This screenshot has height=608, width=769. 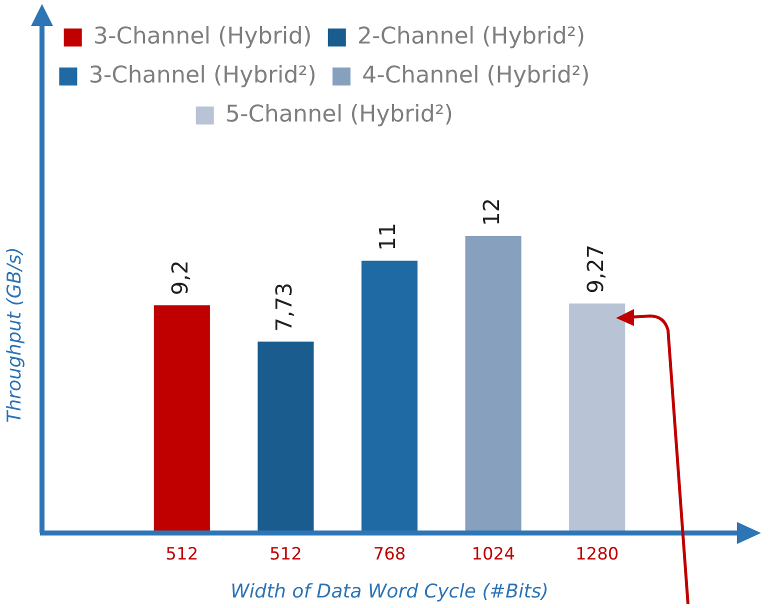 I want to click on x-tick-label: 768, so click(x=389, y=554).